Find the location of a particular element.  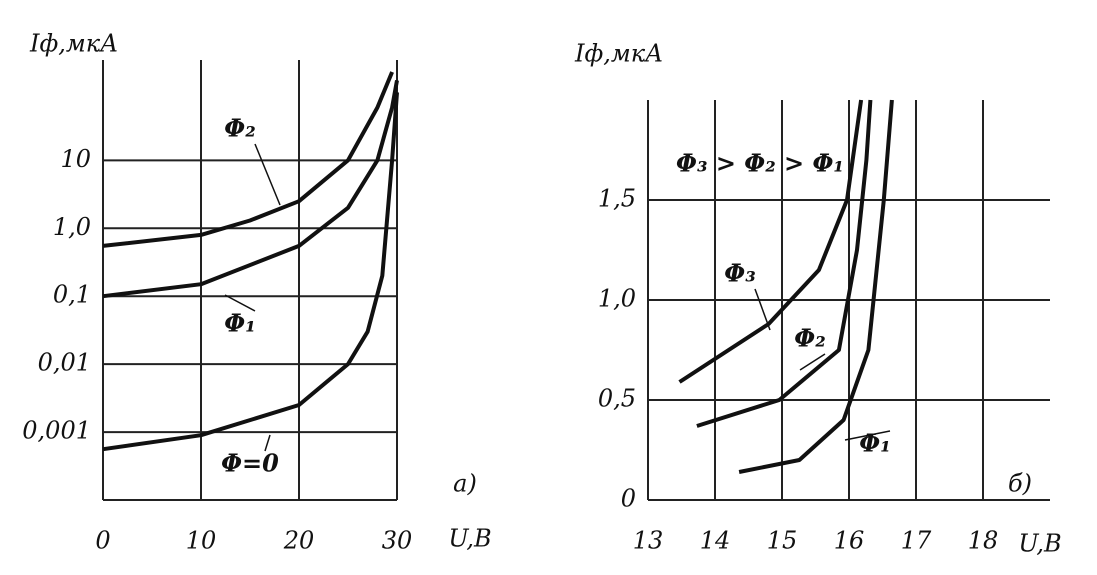

x-tick-label: 10 is located at coordinates (201, 541).